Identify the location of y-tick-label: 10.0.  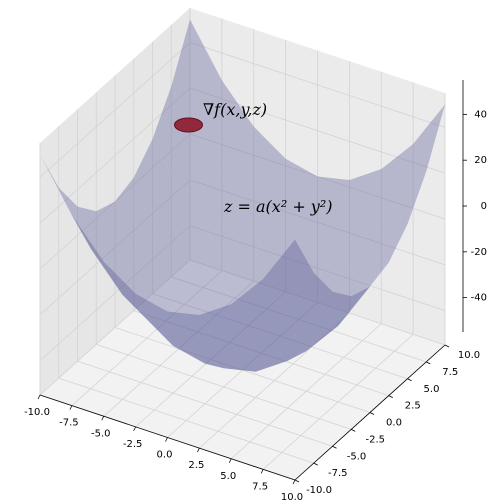
(469, 355).